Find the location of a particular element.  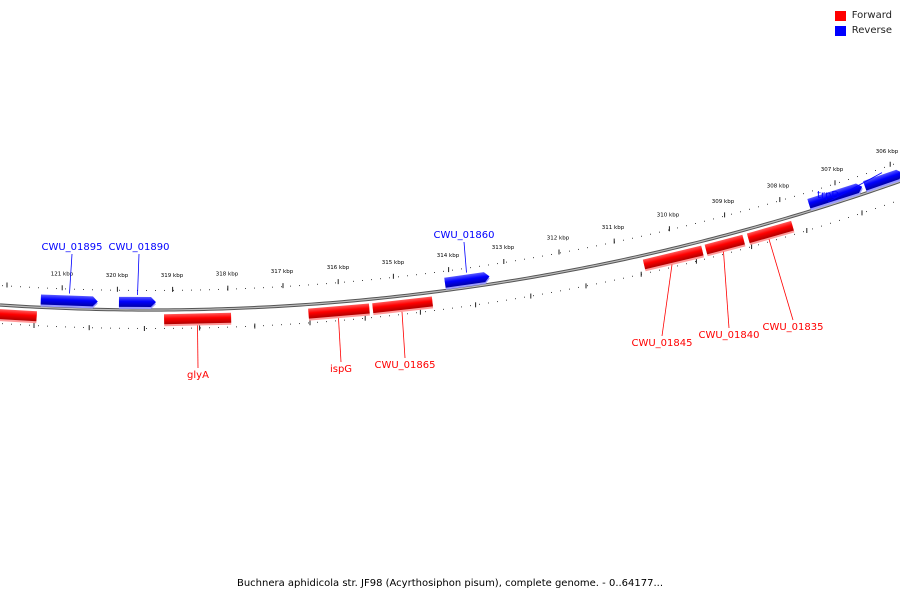

legend-reverse: Reverse is located at coordinates (863, 30).